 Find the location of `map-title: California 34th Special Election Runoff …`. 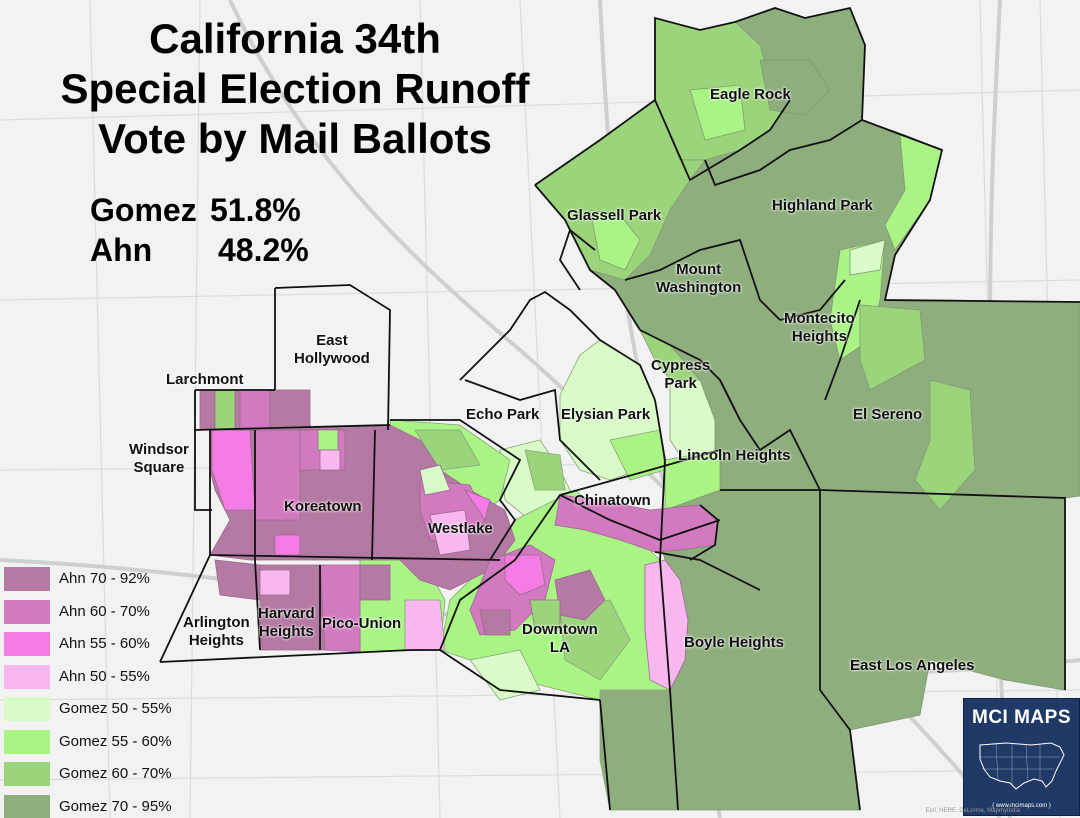

map-title: California 34th Special Election Runoff … is located at coordinates (295, 89).